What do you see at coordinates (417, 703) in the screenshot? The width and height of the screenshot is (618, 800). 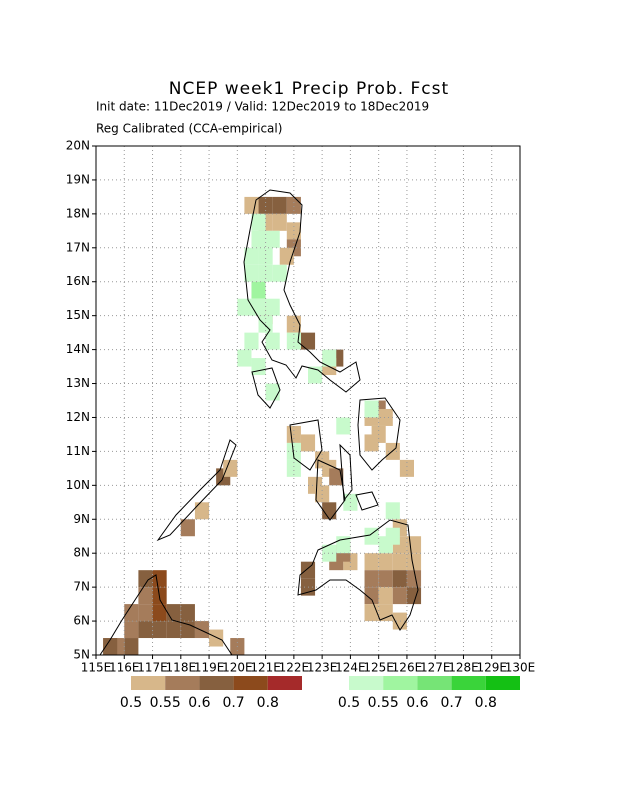 I see `legend-label: 0.6` at bounding box center [417, 703].